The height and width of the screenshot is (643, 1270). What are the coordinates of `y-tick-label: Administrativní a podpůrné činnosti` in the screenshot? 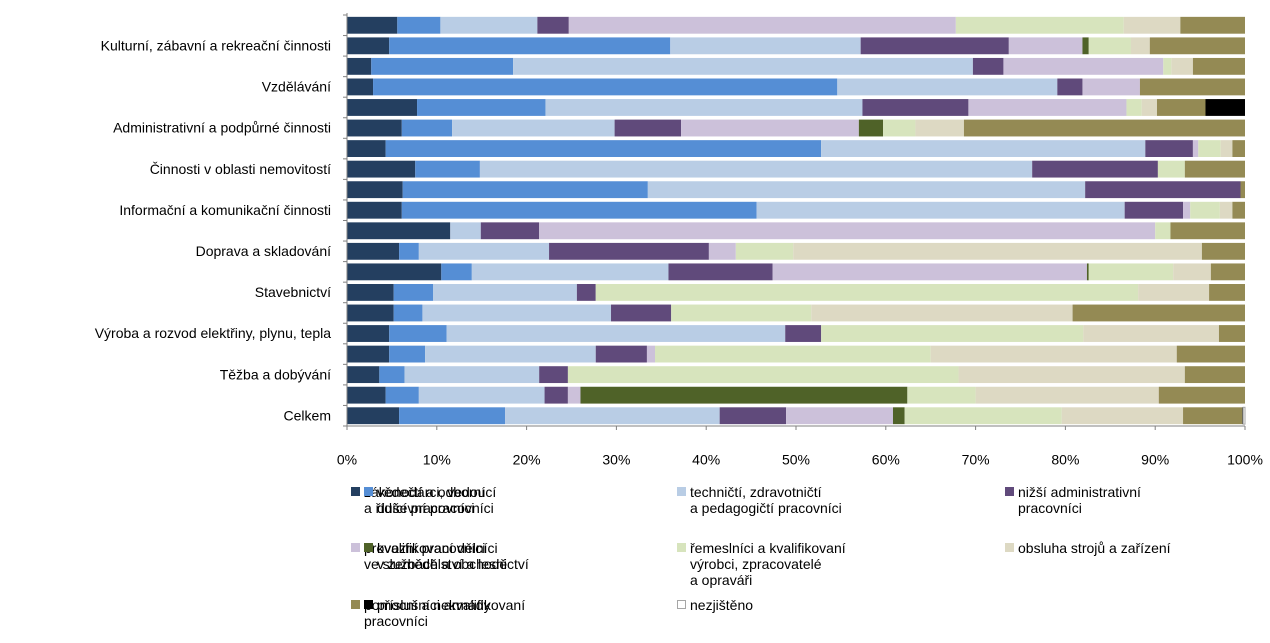 It's located at (222, 128).